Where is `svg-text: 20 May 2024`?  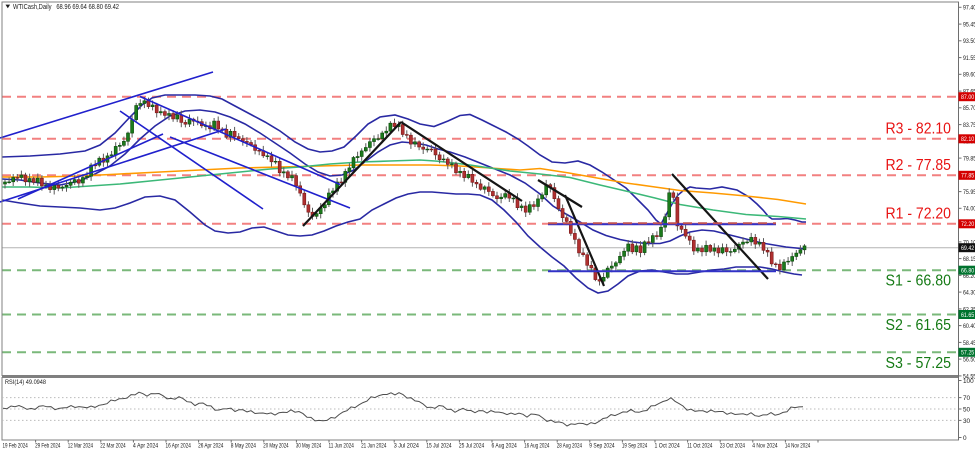
svg-text: 20 May 2024 is located at coordinates (276, 445).